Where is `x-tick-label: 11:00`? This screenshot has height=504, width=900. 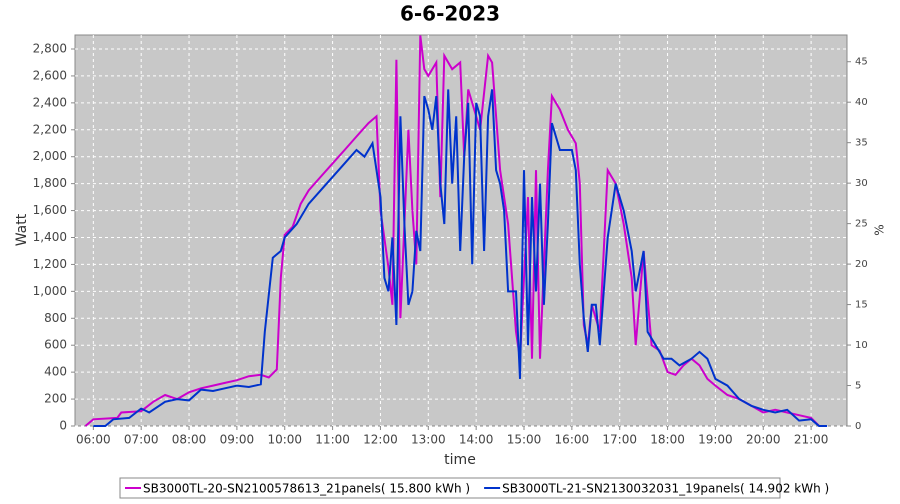
x-tick-label: 11:00 is located at coordinates (332, 440).